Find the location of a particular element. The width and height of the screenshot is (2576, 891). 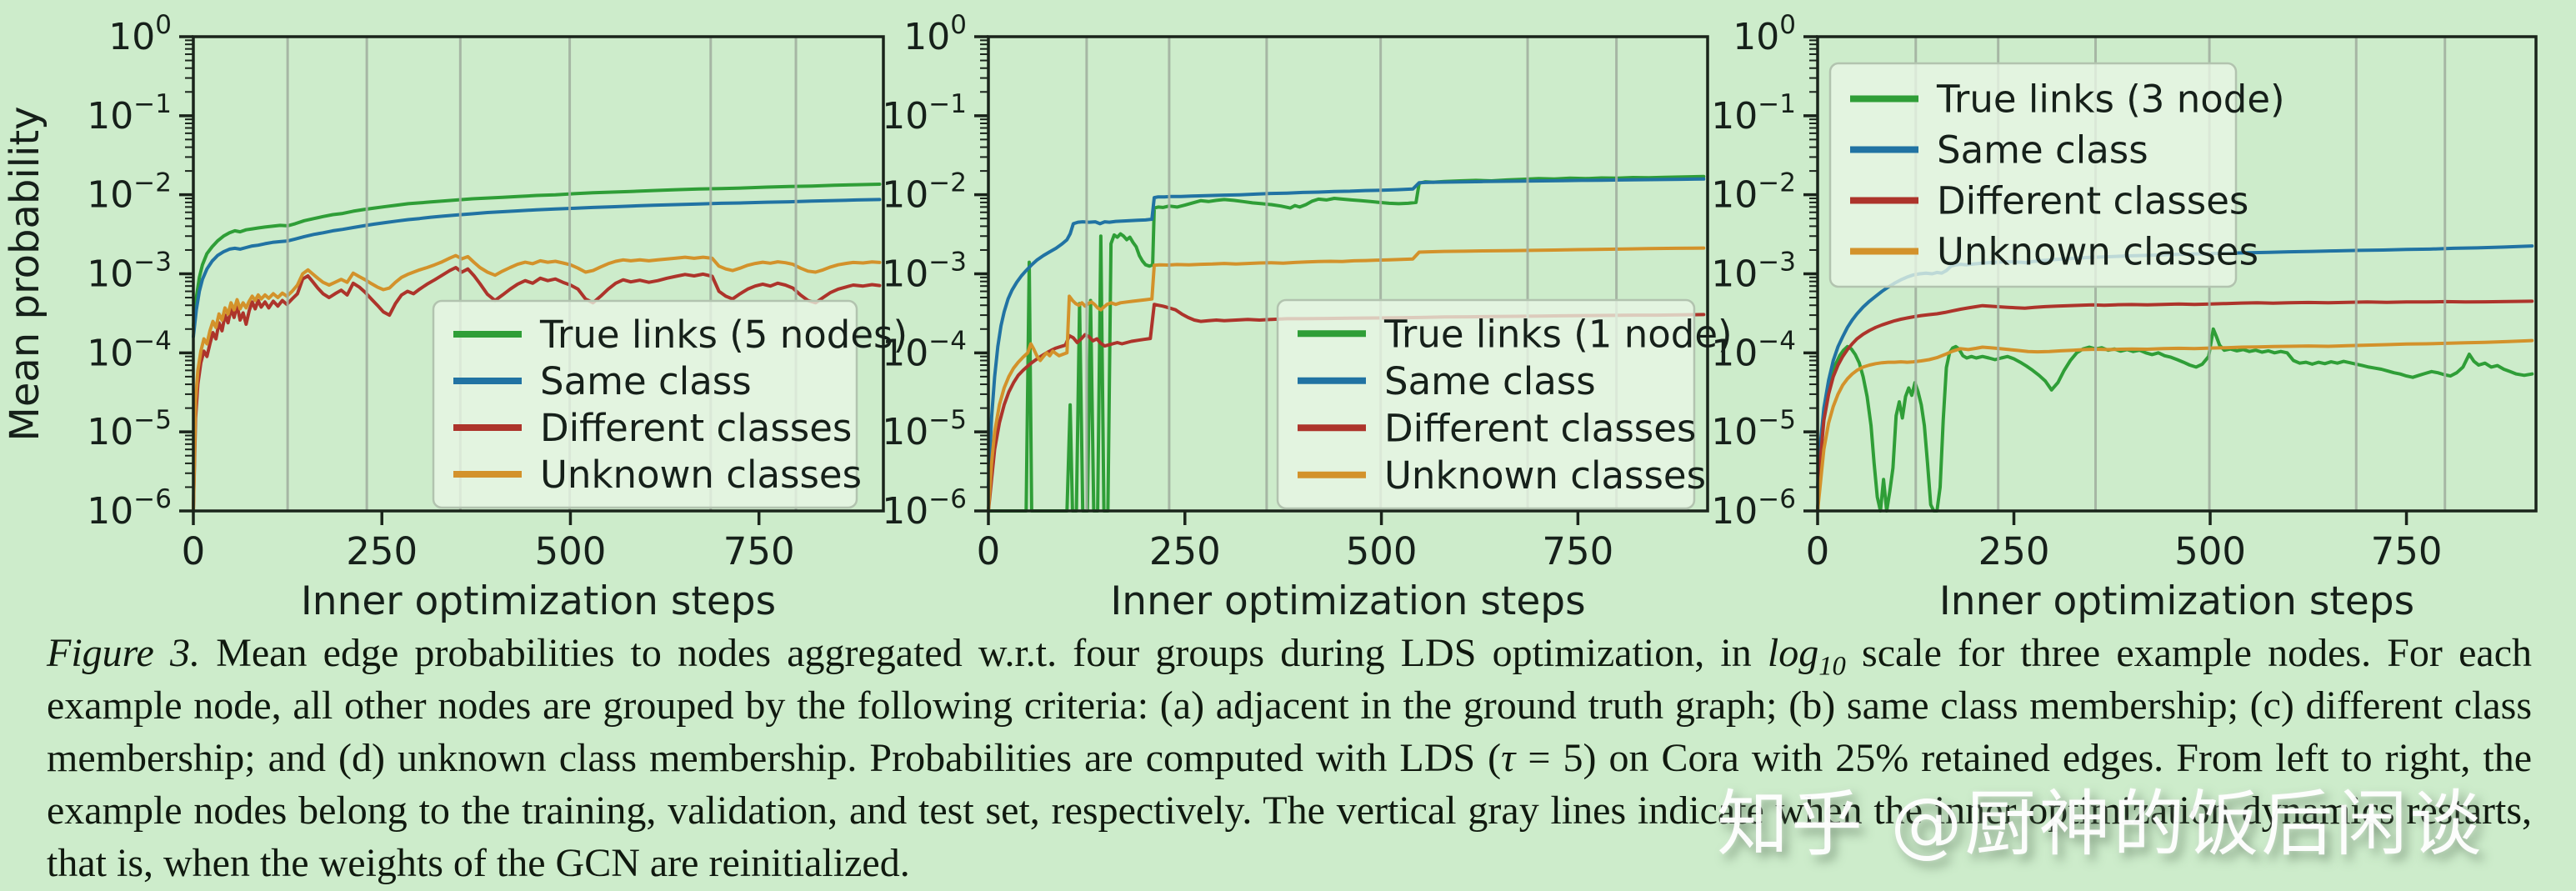

caption-segment: τ is located at coordinates (1509, 758).